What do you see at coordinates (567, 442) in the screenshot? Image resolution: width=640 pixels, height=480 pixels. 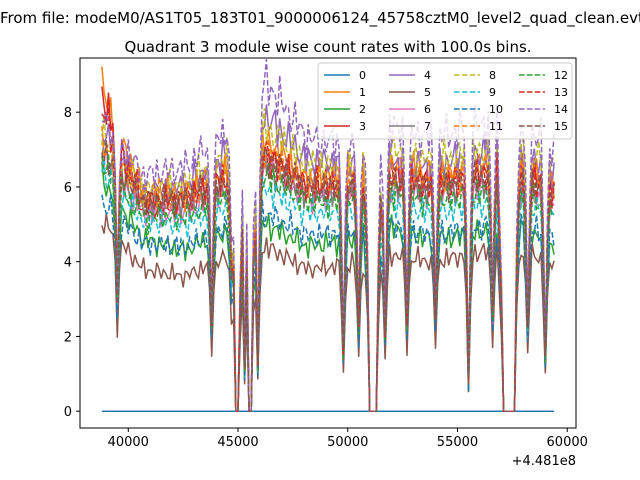 I see `x-tick-label: 60000` at bounding box center [567, 442].